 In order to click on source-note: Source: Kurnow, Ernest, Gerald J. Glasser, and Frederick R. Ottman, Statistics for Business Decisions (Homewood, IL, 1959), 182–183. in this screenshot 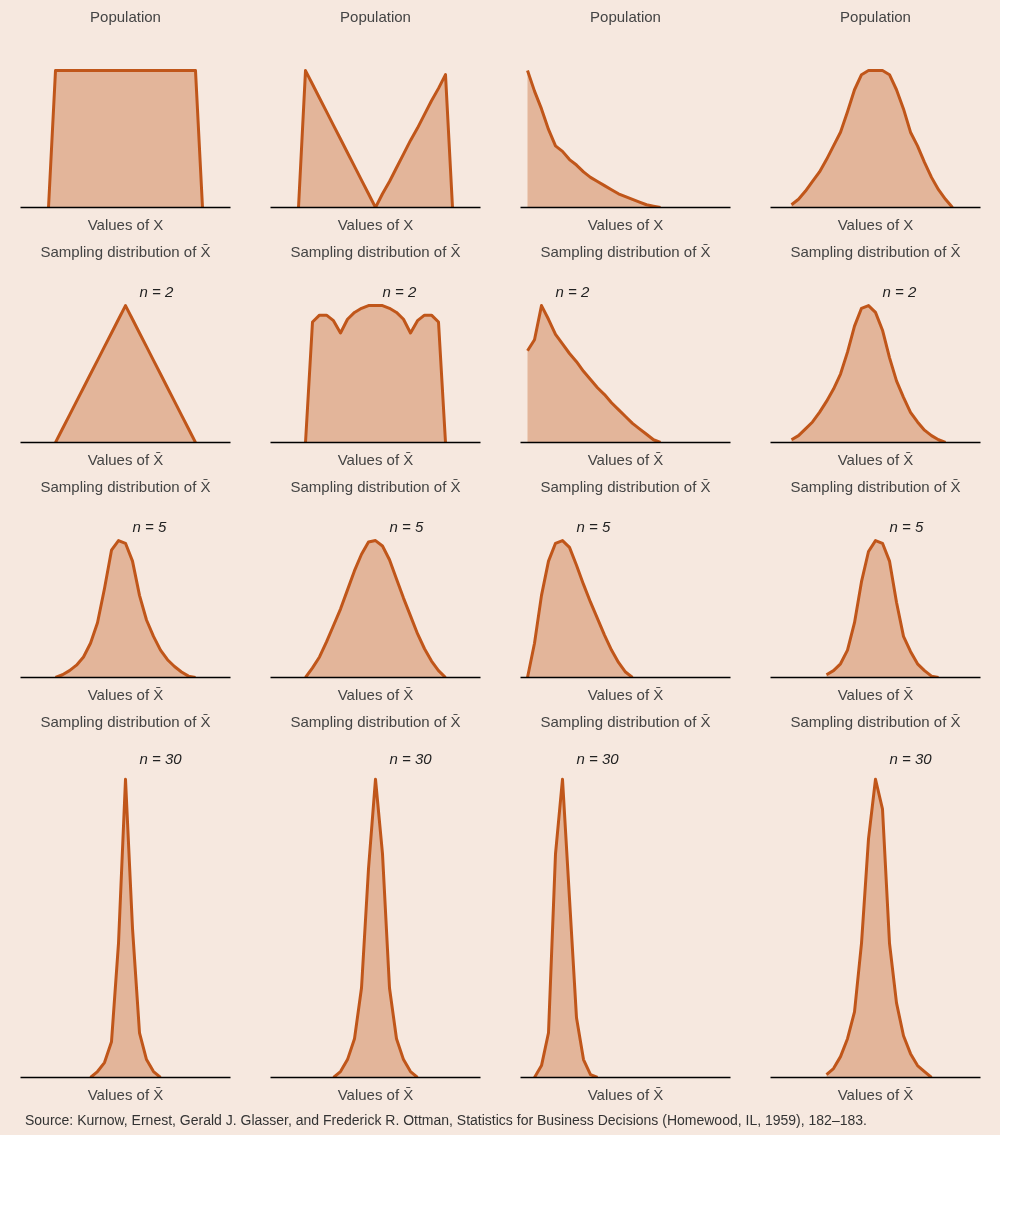, I will do `click(446, 1120)`.